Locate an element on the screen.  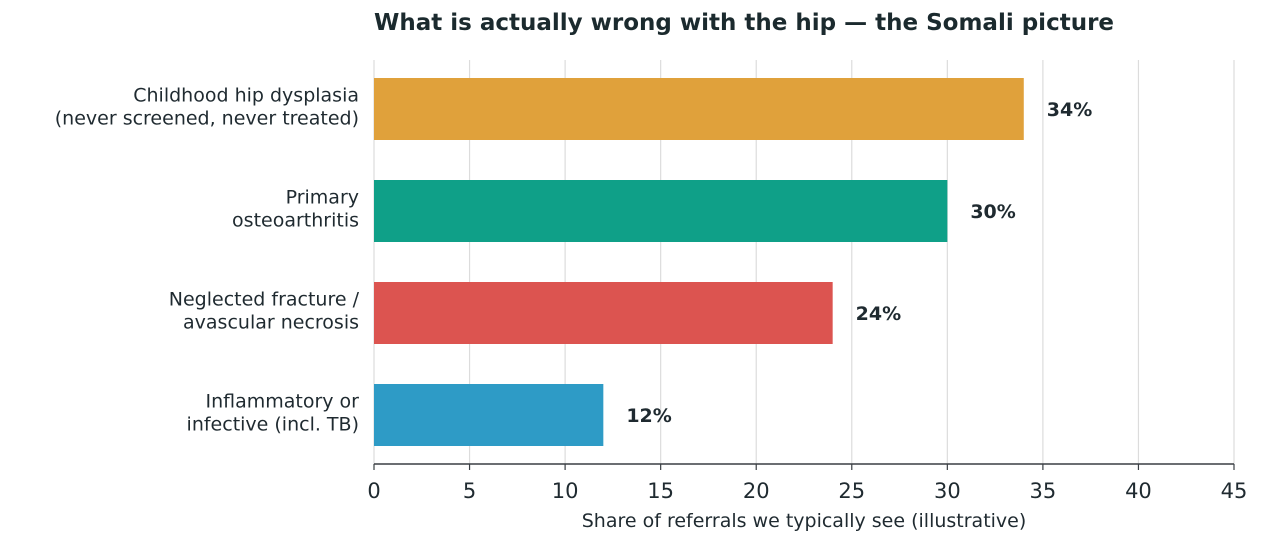
category-label: Inflammatory or infective (incl. TB) is located at coordinates (273, 413).